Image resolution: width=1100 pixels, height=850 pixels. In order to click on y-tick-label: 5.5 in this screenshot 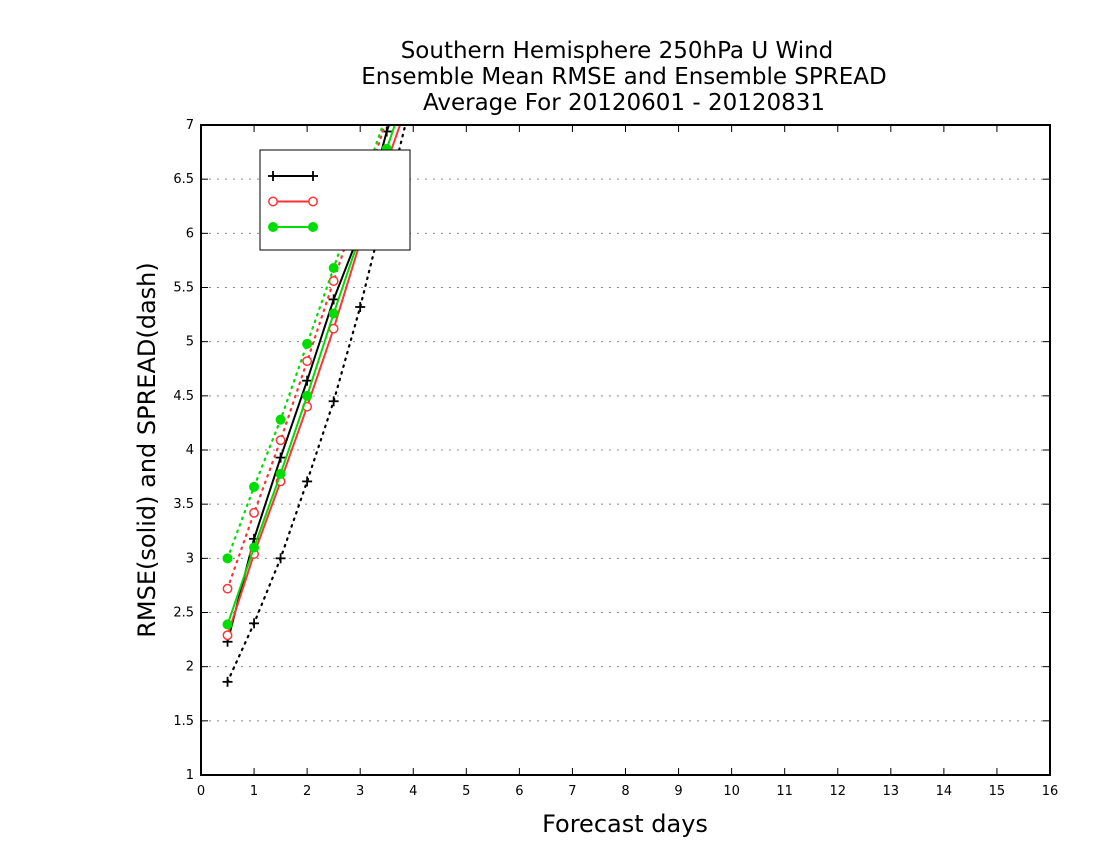, I will do `click(183, 288)`.